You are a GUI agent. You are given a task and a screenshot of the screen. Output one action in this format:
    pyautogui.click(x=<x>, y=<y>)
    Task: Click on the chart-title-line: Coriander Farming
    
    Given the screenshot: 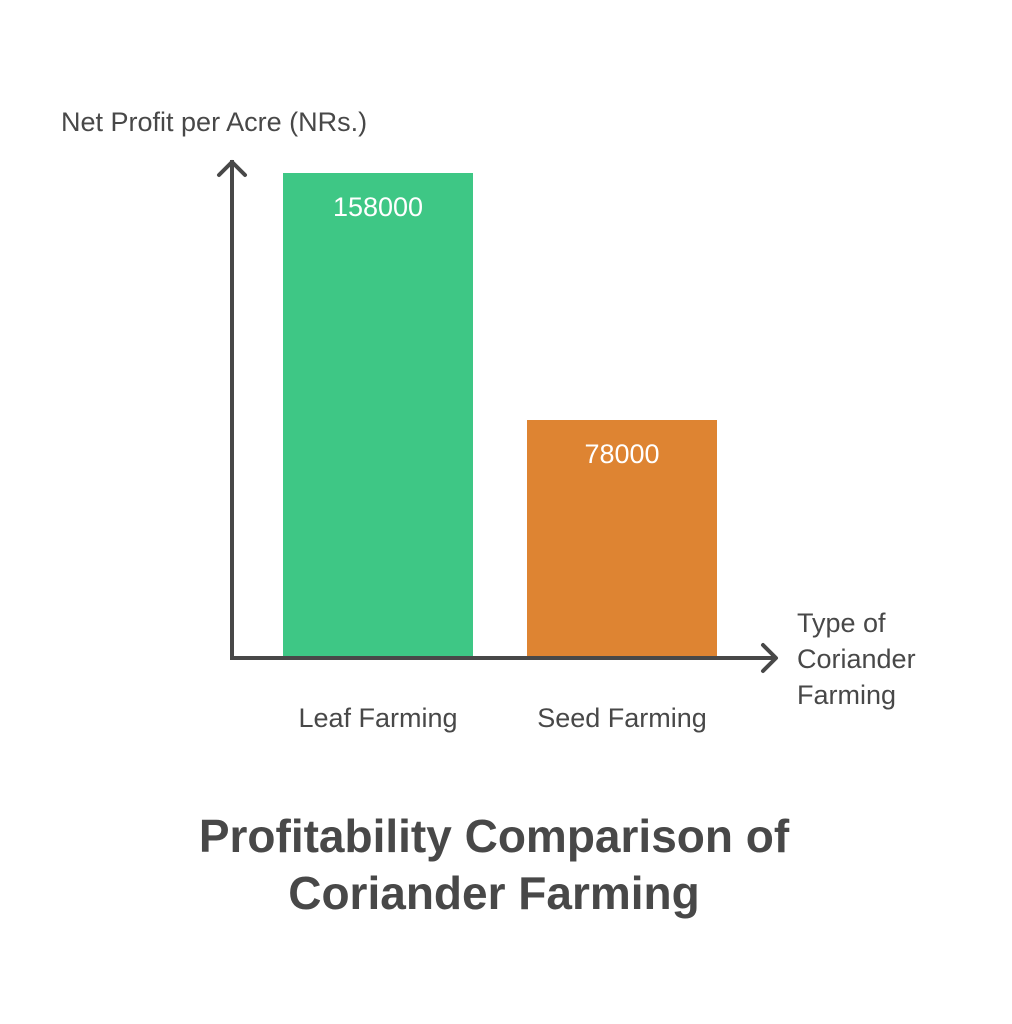 What is the action you would take?
    pyautogui.click(x=494, y=893)
    